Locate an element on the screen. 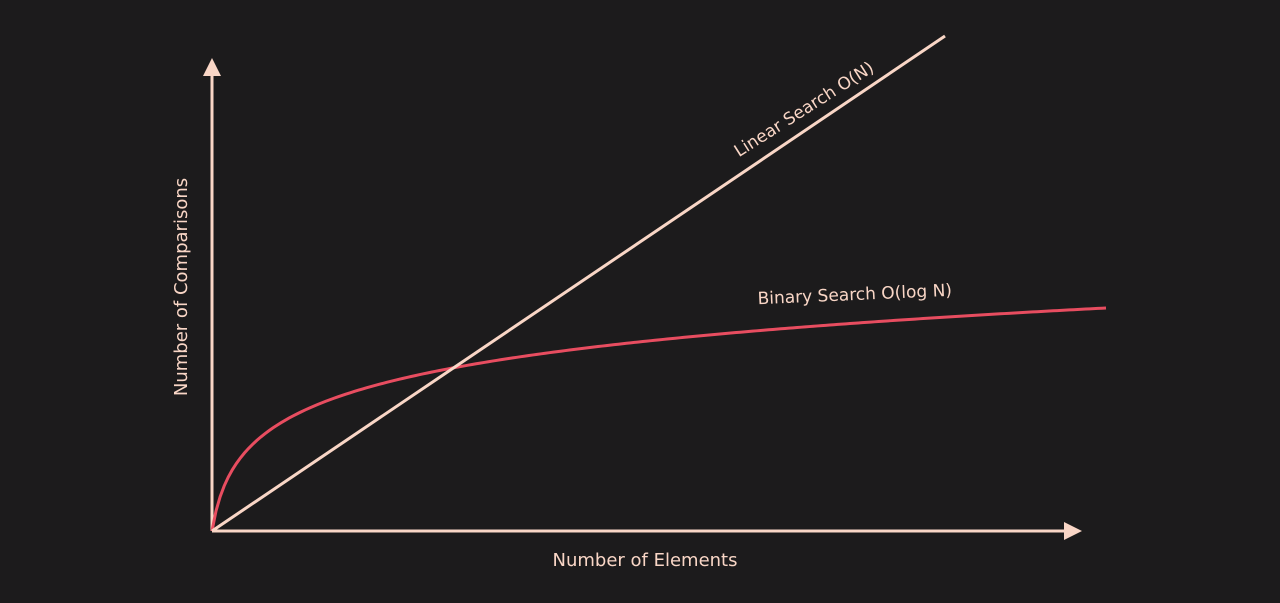  x-axis-label: Number of Elements is located at coordinates (644, 560).